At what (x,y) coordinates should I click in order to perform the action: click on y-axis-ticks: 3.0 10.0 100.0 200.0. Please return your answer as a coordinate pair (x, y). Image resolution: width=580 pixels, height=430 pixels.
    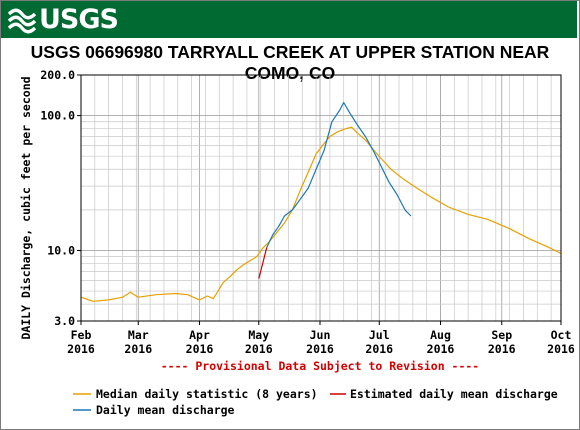
    Looking at the image, I should click on (60, 198).